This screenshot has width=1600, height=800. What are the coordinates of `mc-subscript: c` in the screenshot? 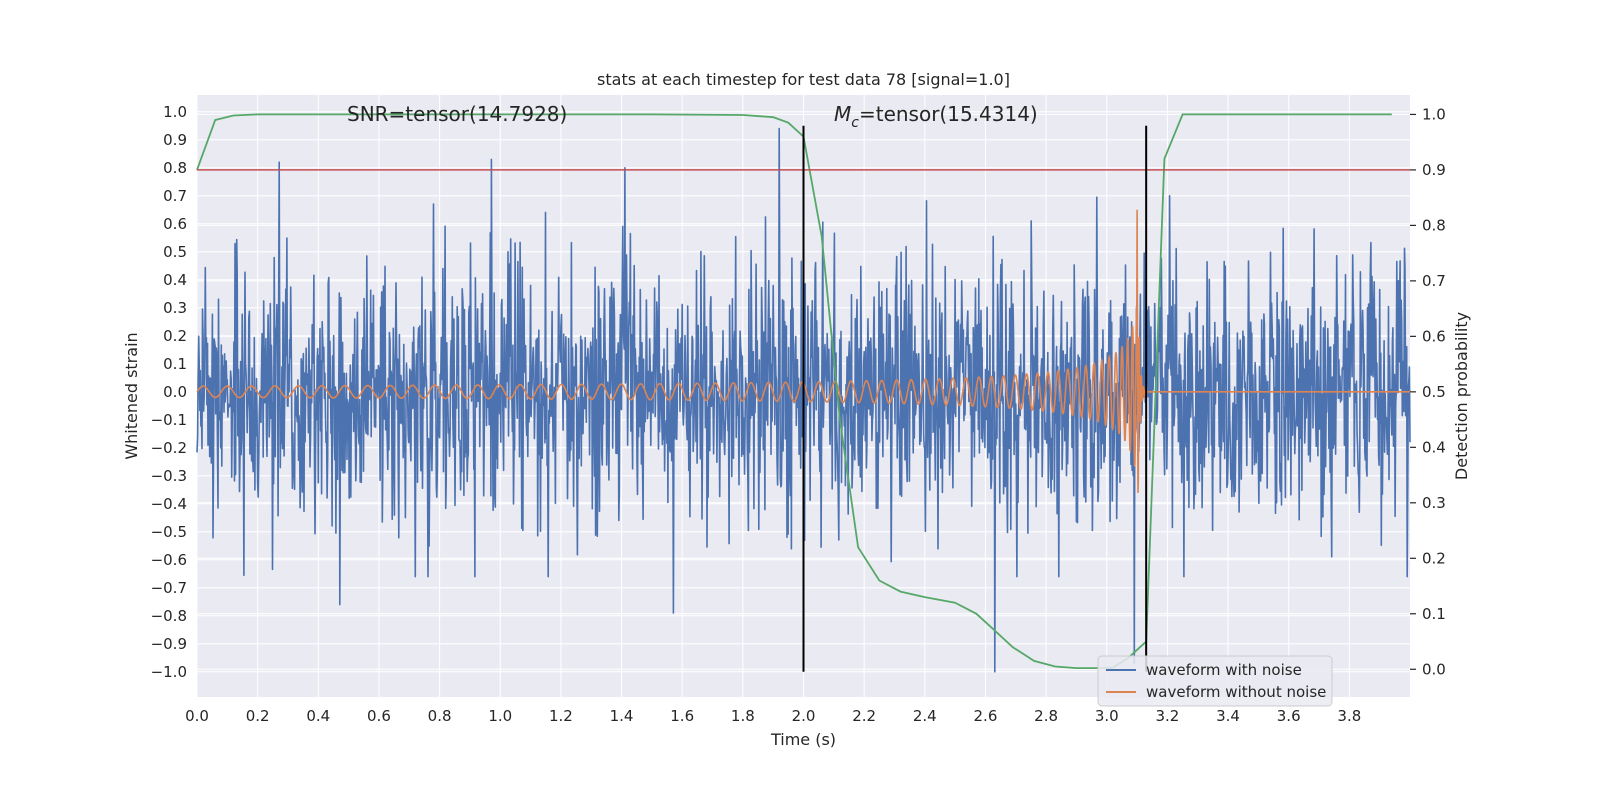 It's located at (855, 123).